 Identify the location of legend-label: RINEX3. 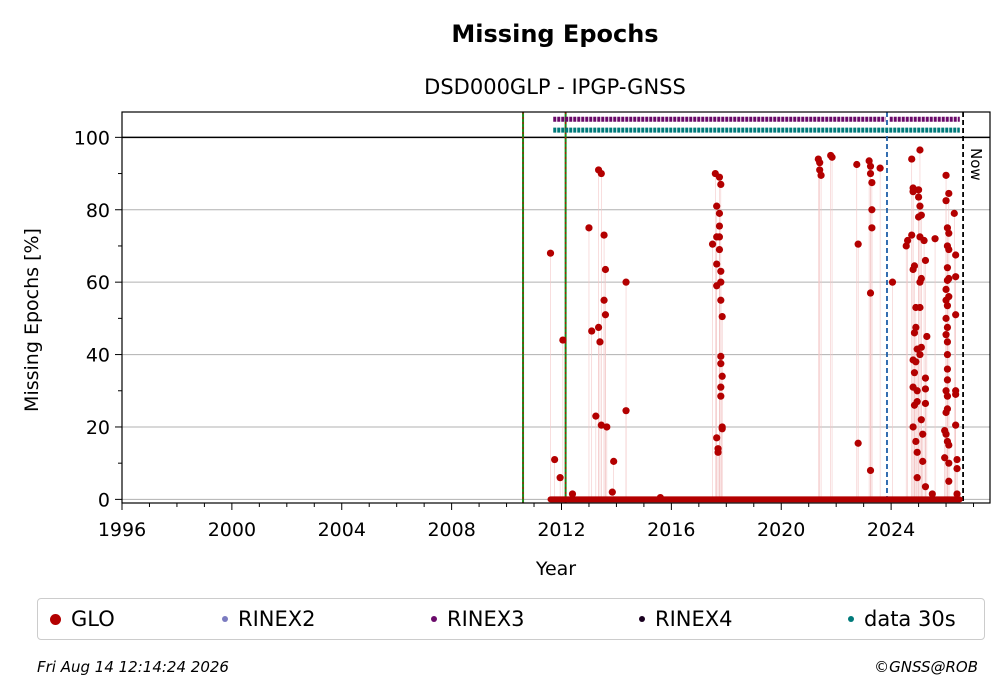
(486, 619).